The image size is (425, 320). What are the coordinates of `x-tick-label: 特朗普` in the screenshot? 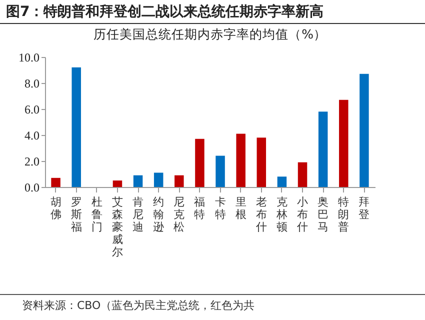 It's located at (344, 215).